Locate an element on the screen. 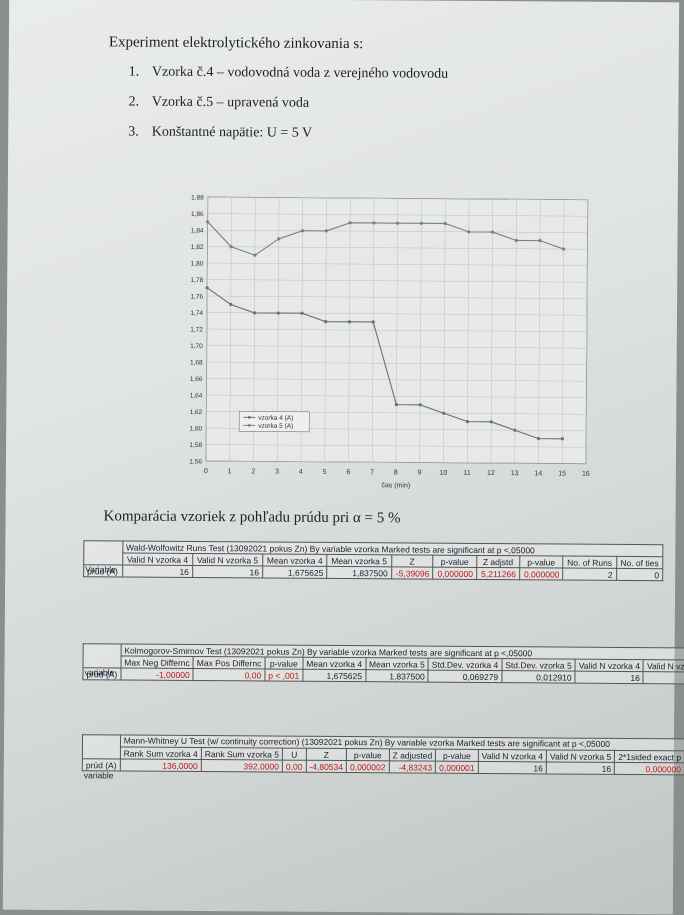 This screenshot has height=915, width=684. column-header: Mean vzorka 4 is located at coordinates (334, 663).